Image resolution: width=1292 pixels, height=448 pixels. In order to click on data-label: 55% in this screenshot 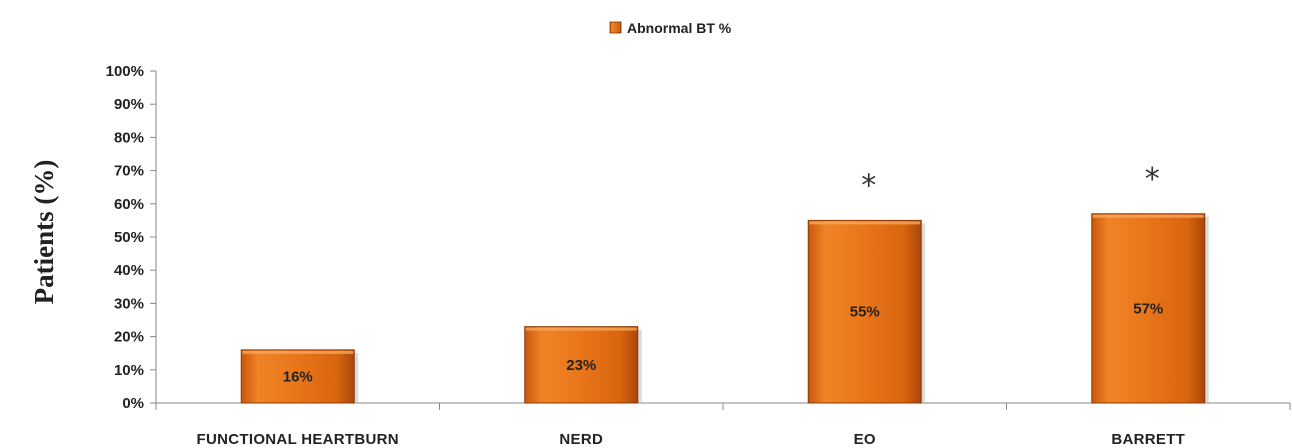, I will do `click(865, 312)`.